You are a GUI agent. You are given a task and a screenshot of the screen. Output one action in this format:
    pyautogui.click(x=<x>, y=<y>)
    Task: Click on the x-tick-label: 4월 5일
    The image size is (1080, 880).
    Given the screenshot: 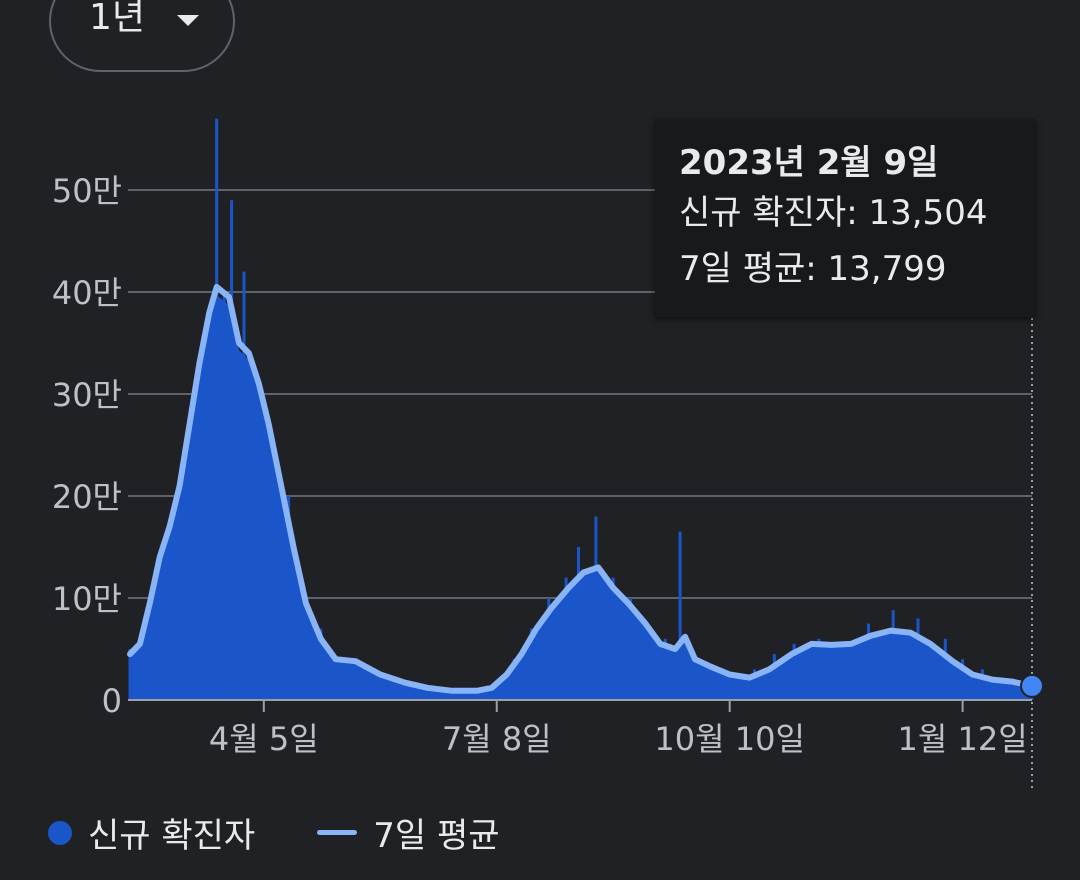 What is the action you would take?
    pyautogui.click(x=264, y=739)
    